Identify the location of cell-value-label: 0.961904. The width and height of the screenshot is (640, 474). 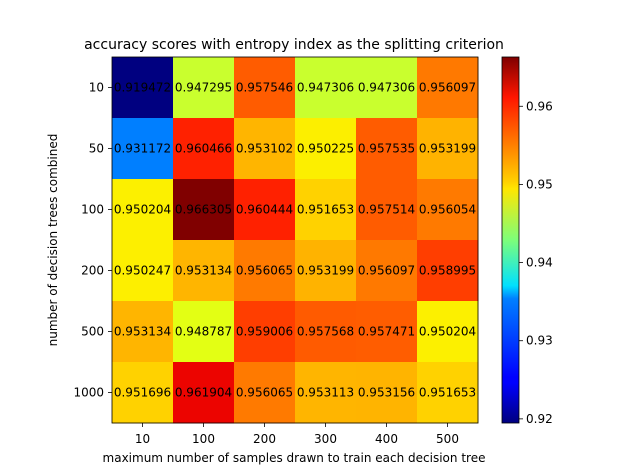
(203, 393).